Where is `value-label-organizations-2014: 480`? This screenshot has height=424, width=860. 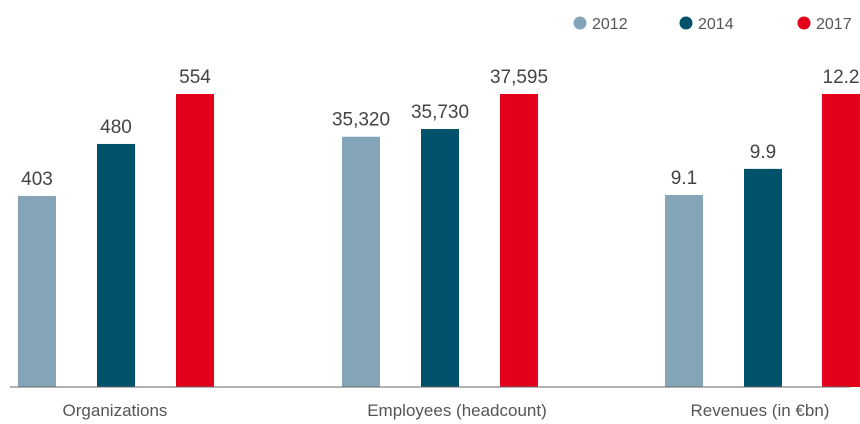 value-label-organizations-2014: 480 is located at coordinates (116, 127).